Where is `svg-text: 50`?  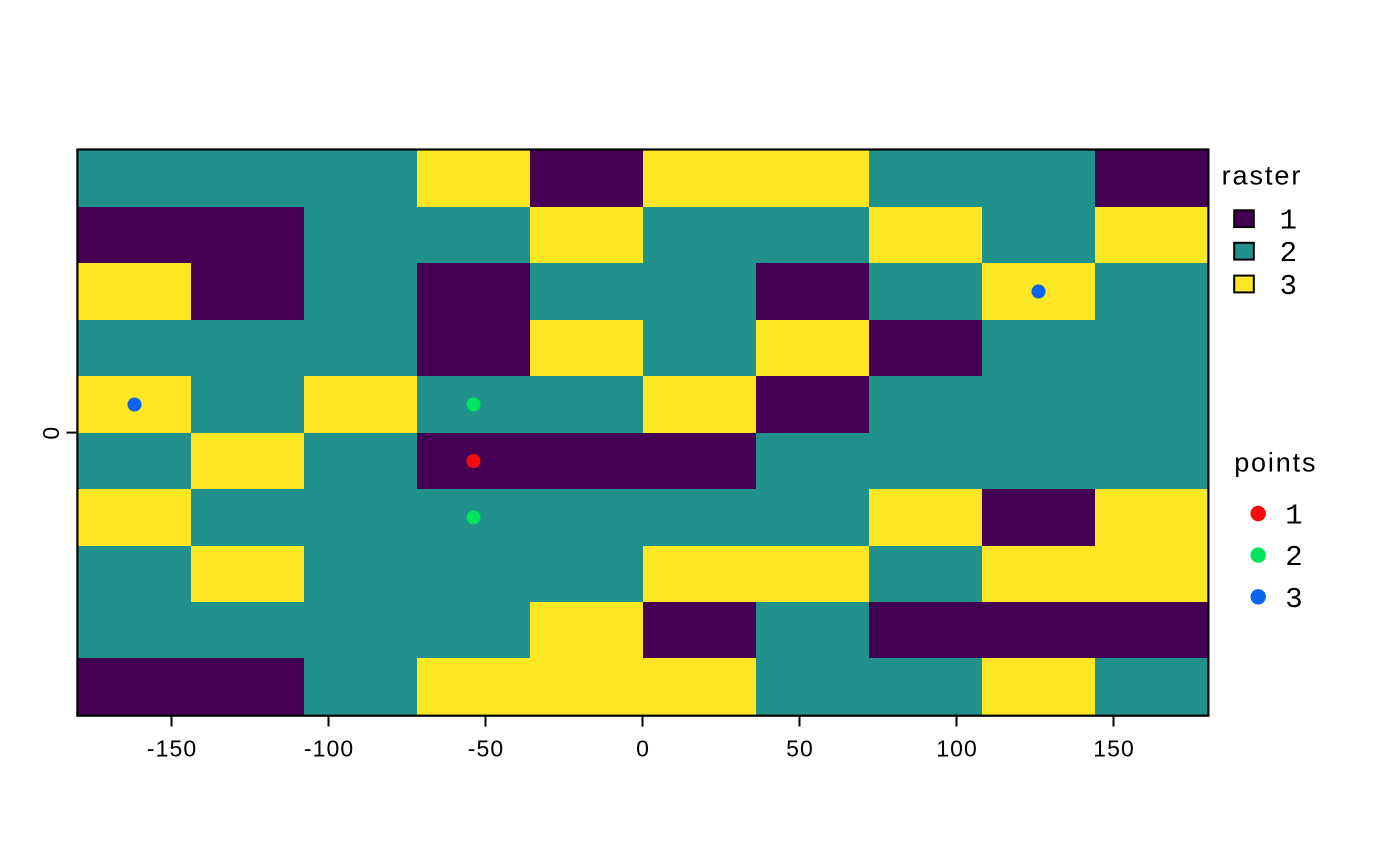
svg-text: 50 is located at coordinates (800, 749).